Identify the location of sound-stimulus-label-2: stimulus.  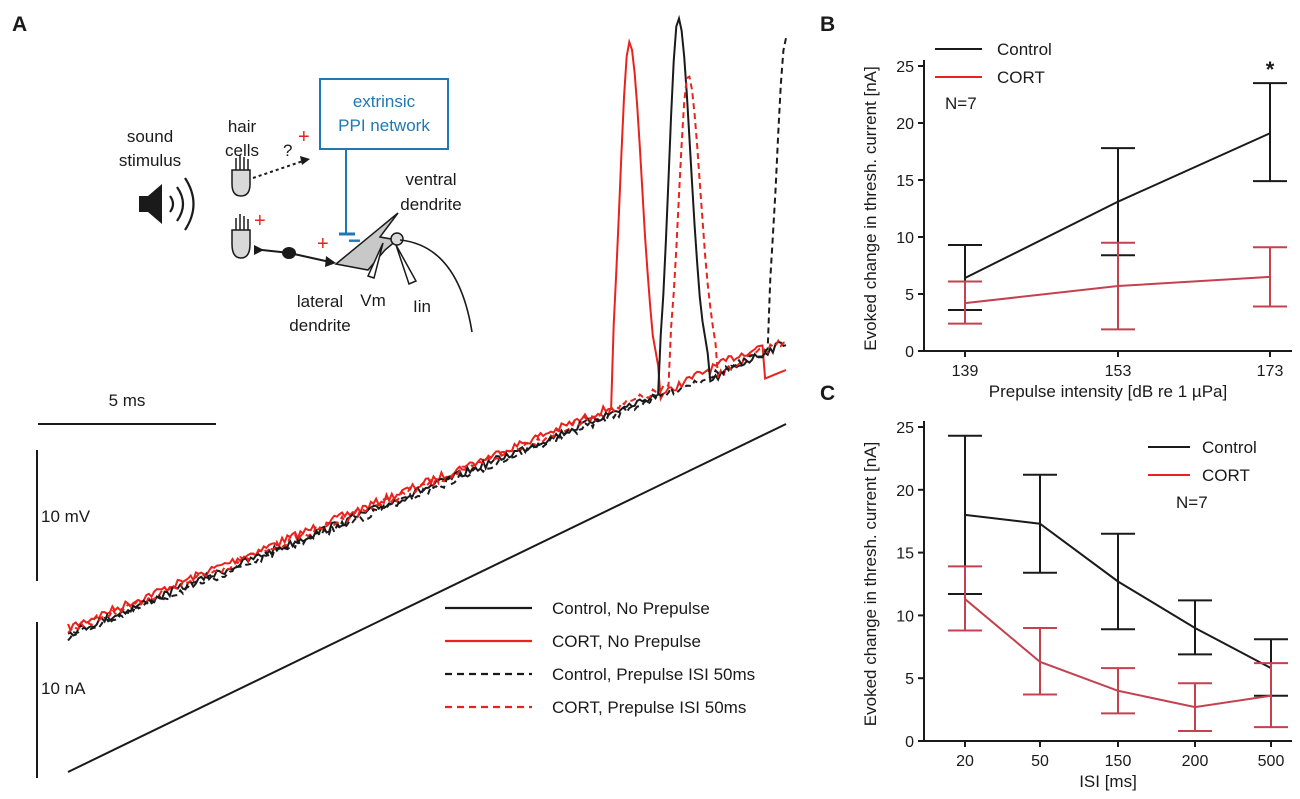
(150, 160).